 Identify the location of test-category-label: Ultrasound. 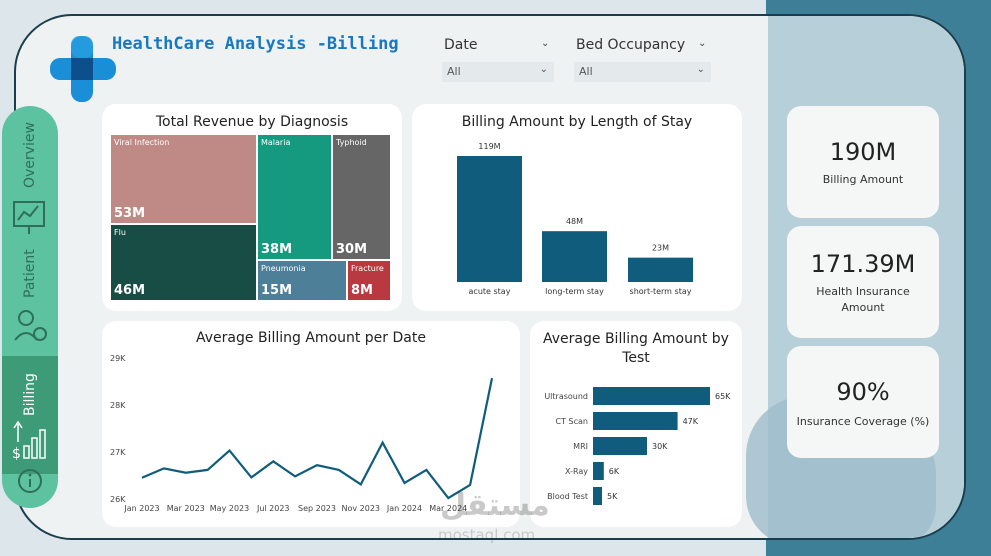
(566, 396).